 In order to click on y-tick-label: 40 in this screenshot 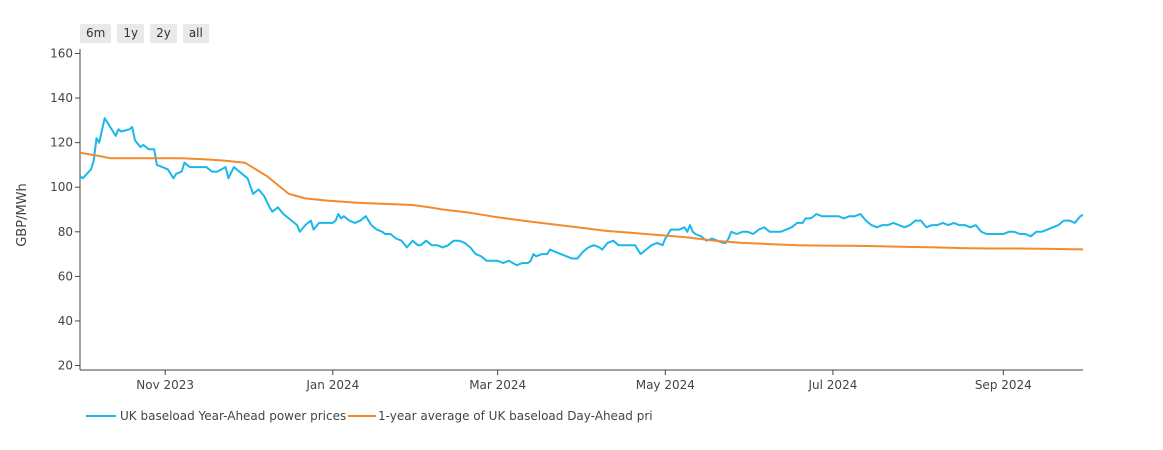, I will do `click(65, 321)`.